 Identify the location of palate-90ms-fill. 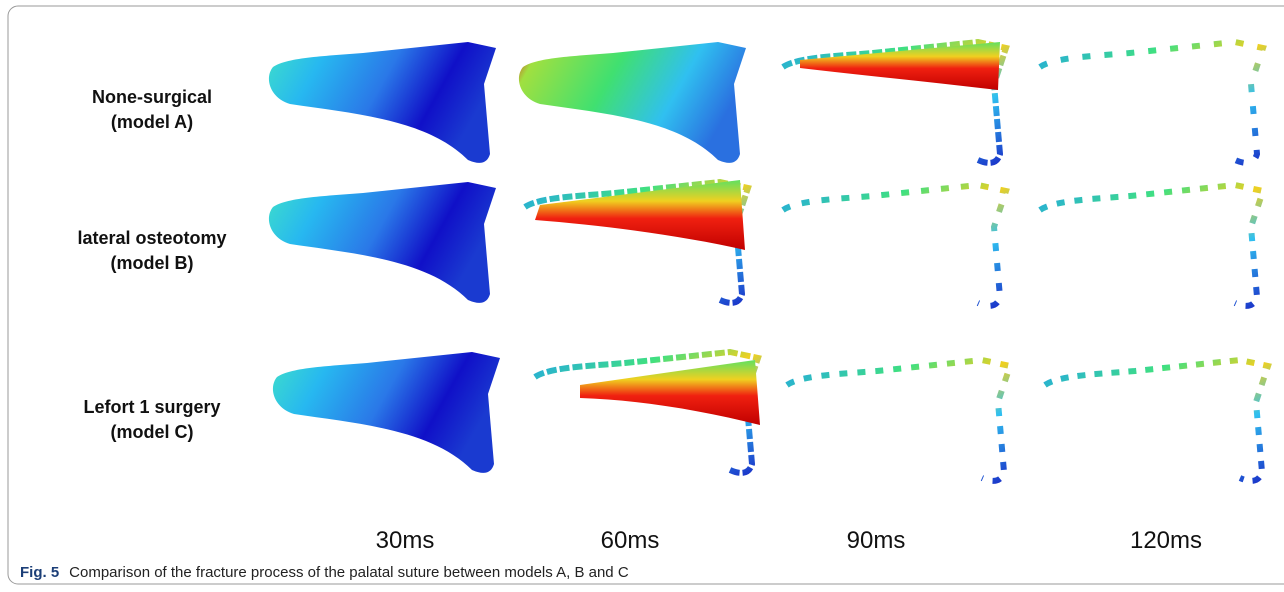
(900, 66).